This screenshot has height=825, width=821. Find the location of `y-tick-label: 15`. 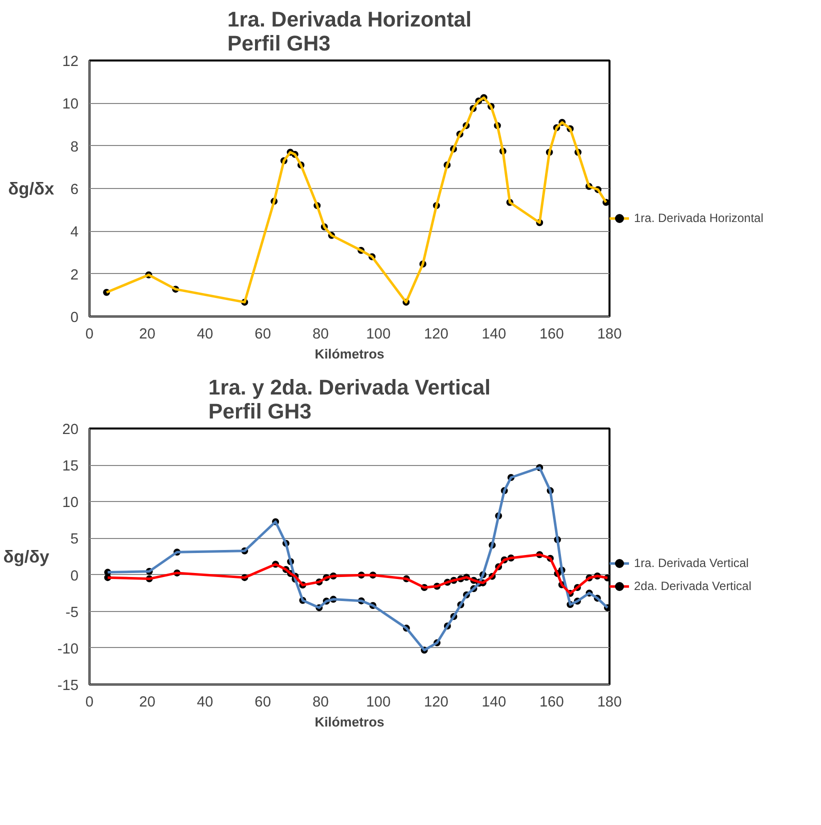

y-tick-label: 15 is located at coordinates (70, 466).